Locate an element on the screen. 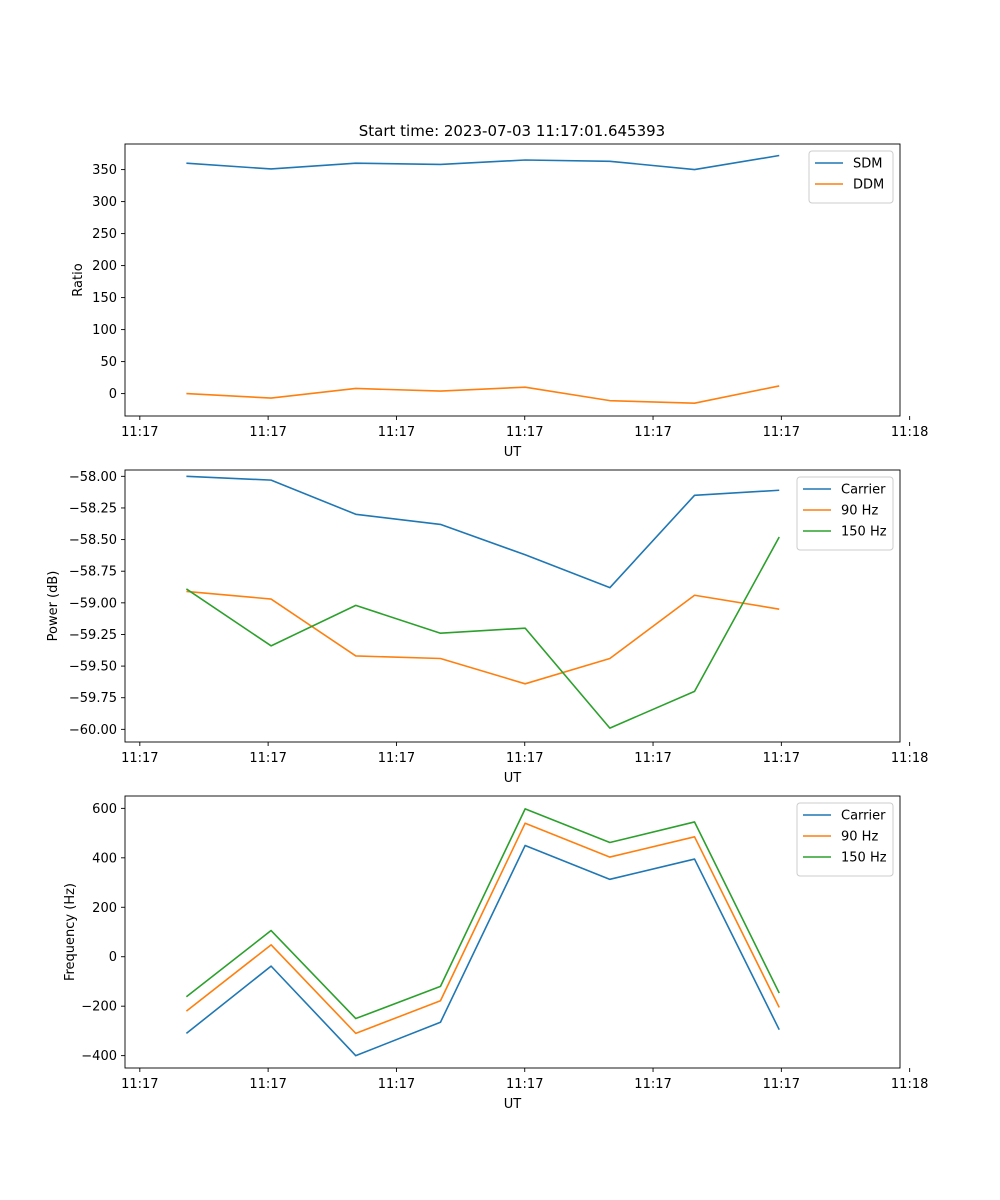  legend-frame is located at coordinates (851, 177).